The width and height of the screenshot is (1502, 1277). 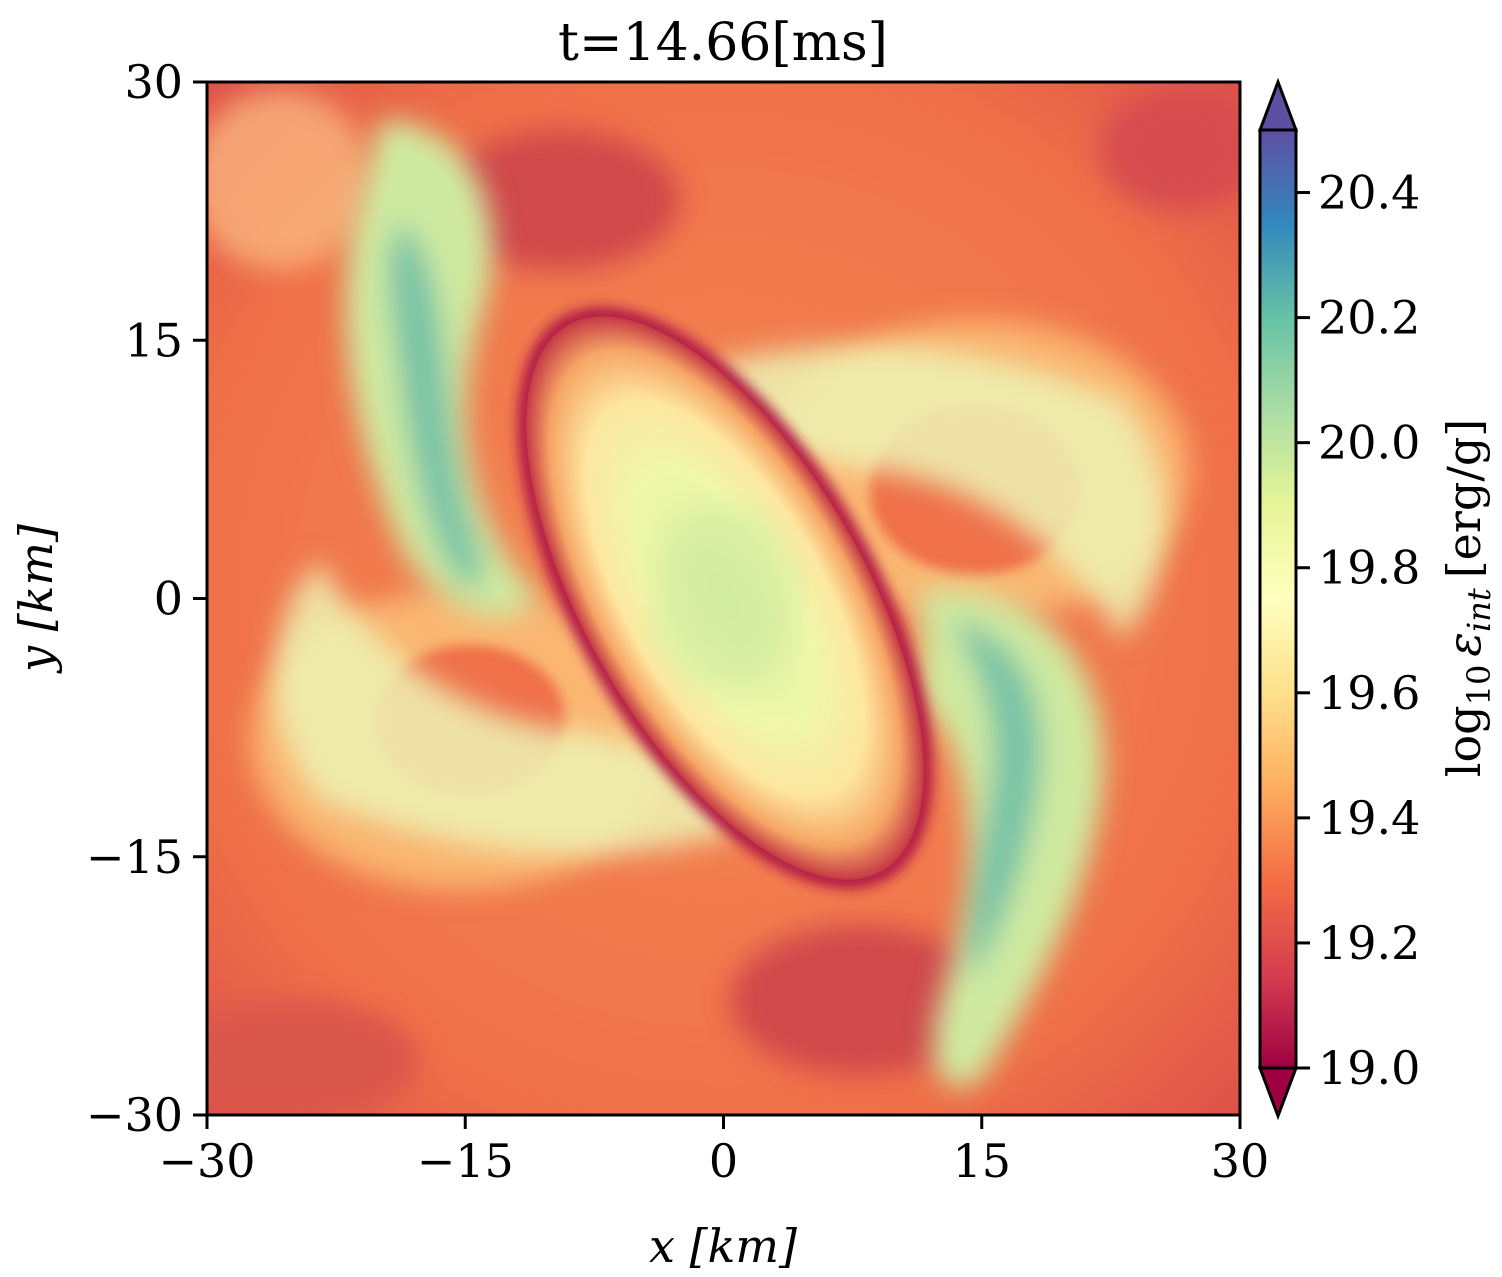 What do you see at coordinates (723, 1161) in the screenshot?
I see `x-tick-label: 0` at bounding box center [723, 1161].